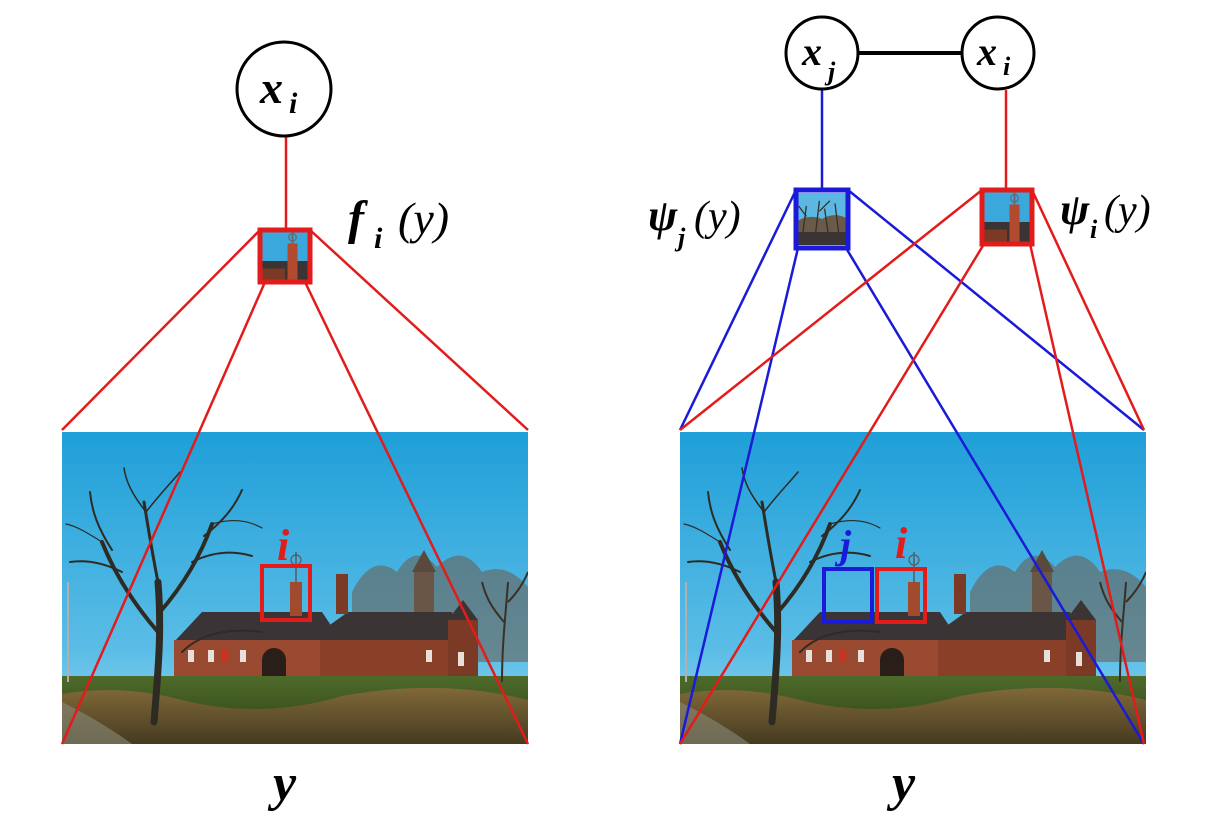 This screenshot has height=816, width=1216. What do you see at coordinates (717, 217) in the screenshot?
I see `factor-psij-arg: (y)` at bounding box center [717, 217].